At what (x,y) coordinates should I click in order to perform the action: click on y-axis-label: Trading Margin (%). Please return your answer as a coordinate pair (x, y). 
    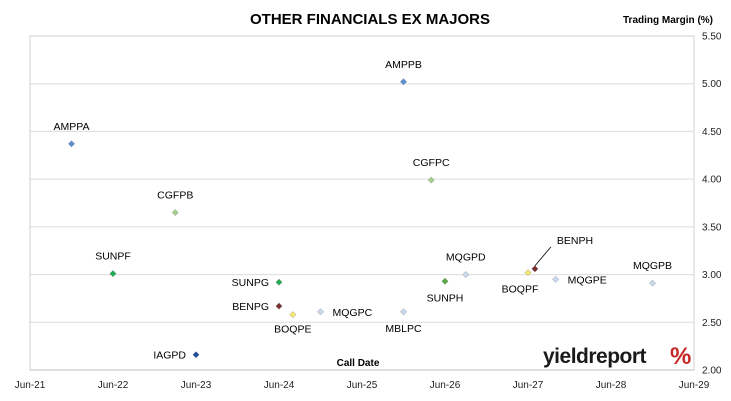
    Looking at the image, I should click on (668, 20).